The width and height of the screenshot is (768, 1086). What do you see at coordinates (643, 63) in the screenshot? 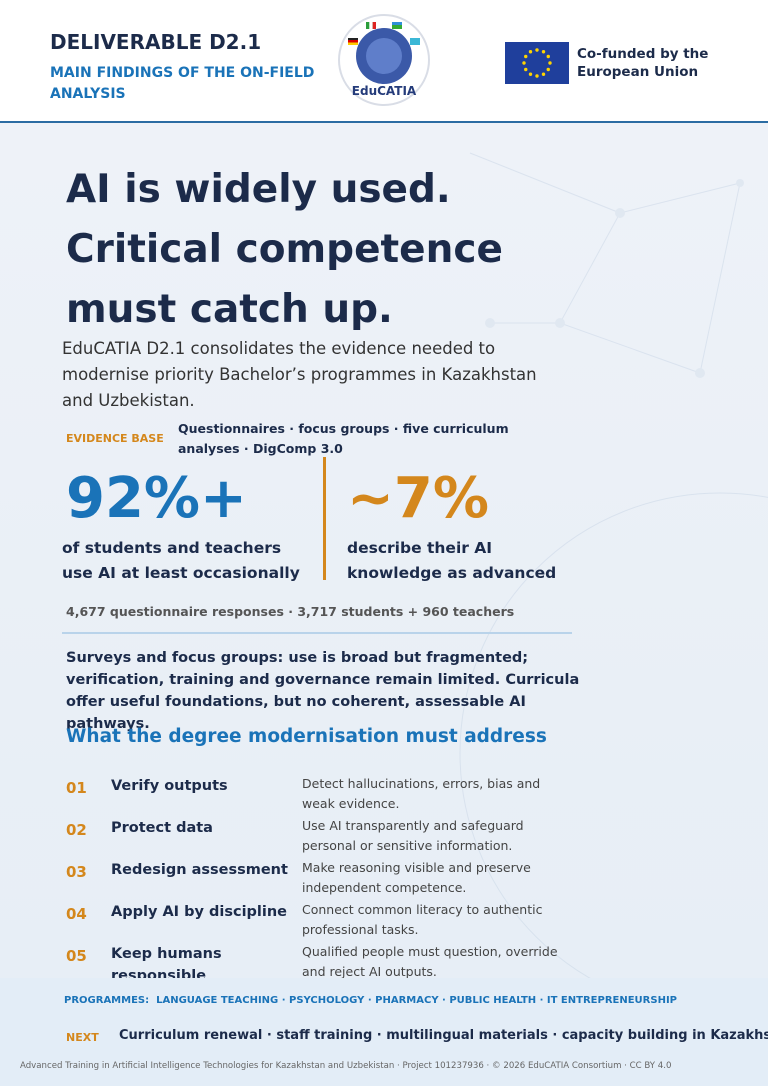
I see `eu-label: Co-funded by the European Union` at bounding box center [643, 63].